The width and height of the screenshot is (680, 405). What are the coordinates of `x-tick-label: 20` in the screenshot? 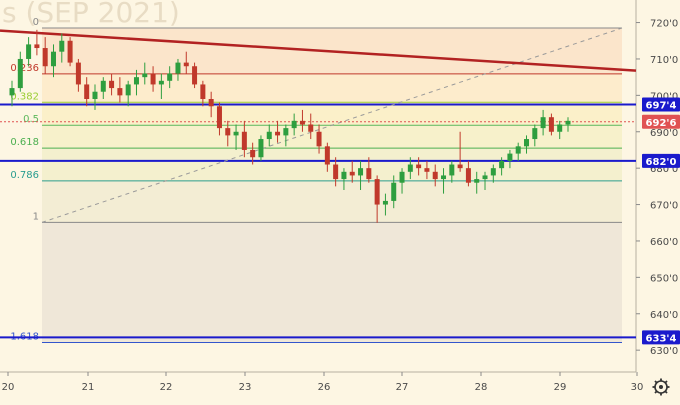 It's located at (8, 387).